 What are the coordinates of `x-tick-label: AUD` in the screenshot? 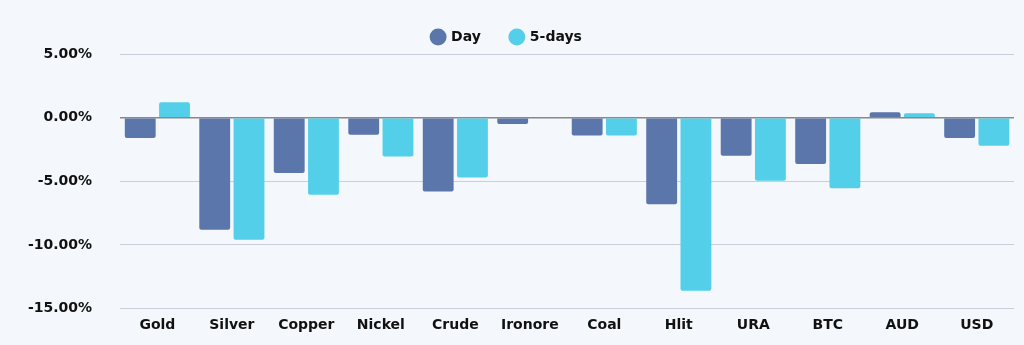 It's located at (902, 323).